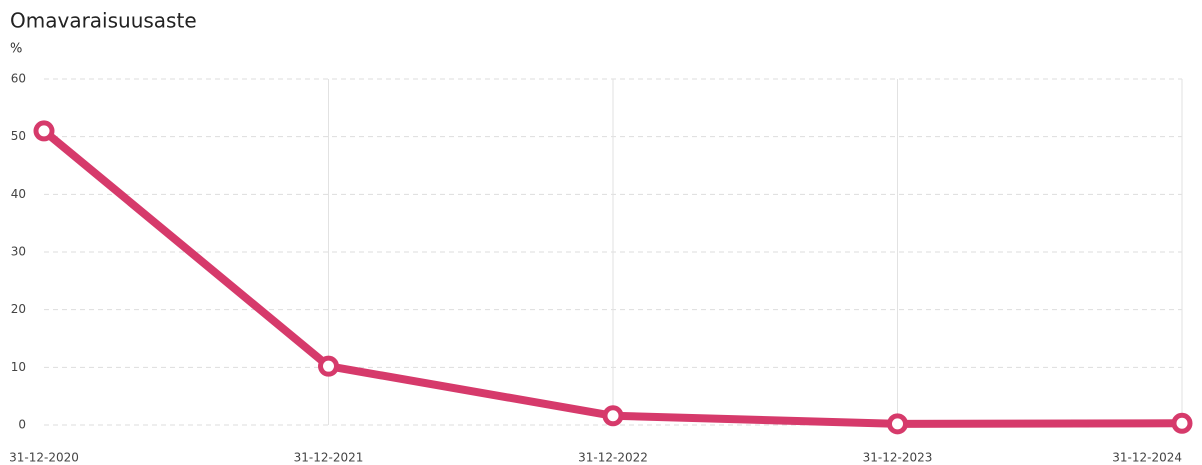  Describe the element at coordinates (613, 458) in the screenshot. I see `x-tick-label: 31-12-2022` at that location.